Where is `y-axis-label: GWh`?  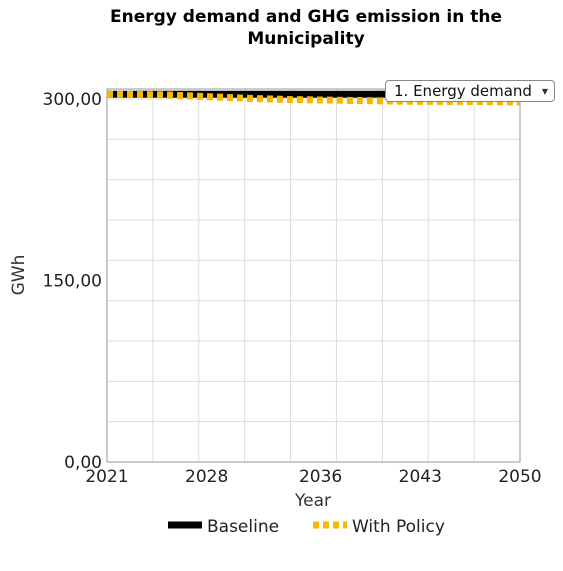
y-axis-label: GWh is located at coordinates (19, 275).